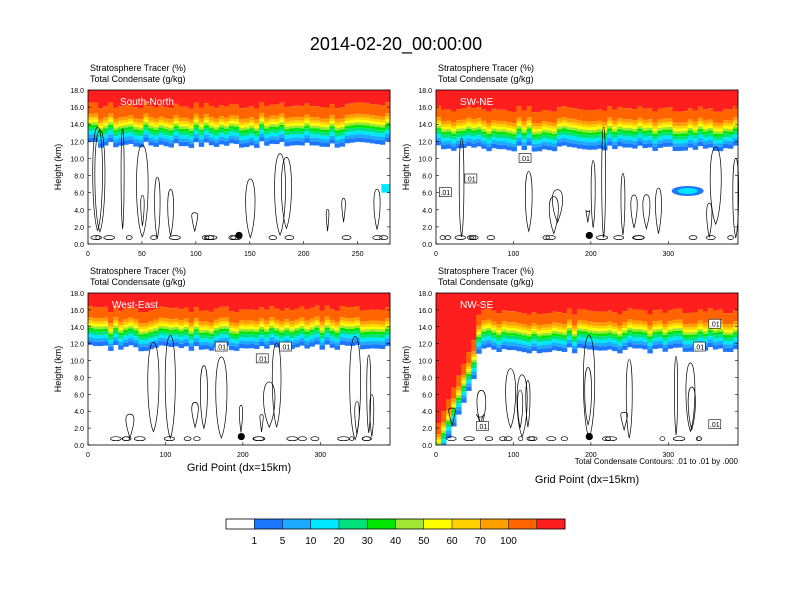 The image size is (792, 612). What do you see at coordinates (77, 311) in the screenshot?
I see `y-tick-label: 16.0` at bounding box center [77, 311].